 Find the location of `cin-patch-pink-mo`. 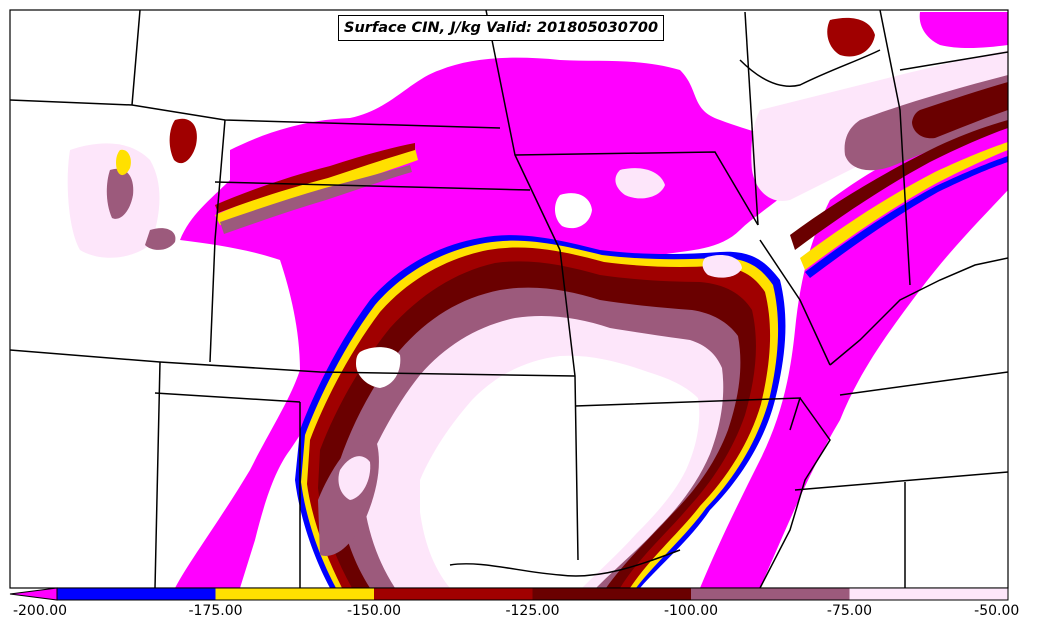

cin-patch-pink-mo is located at coordinates (722, 266).